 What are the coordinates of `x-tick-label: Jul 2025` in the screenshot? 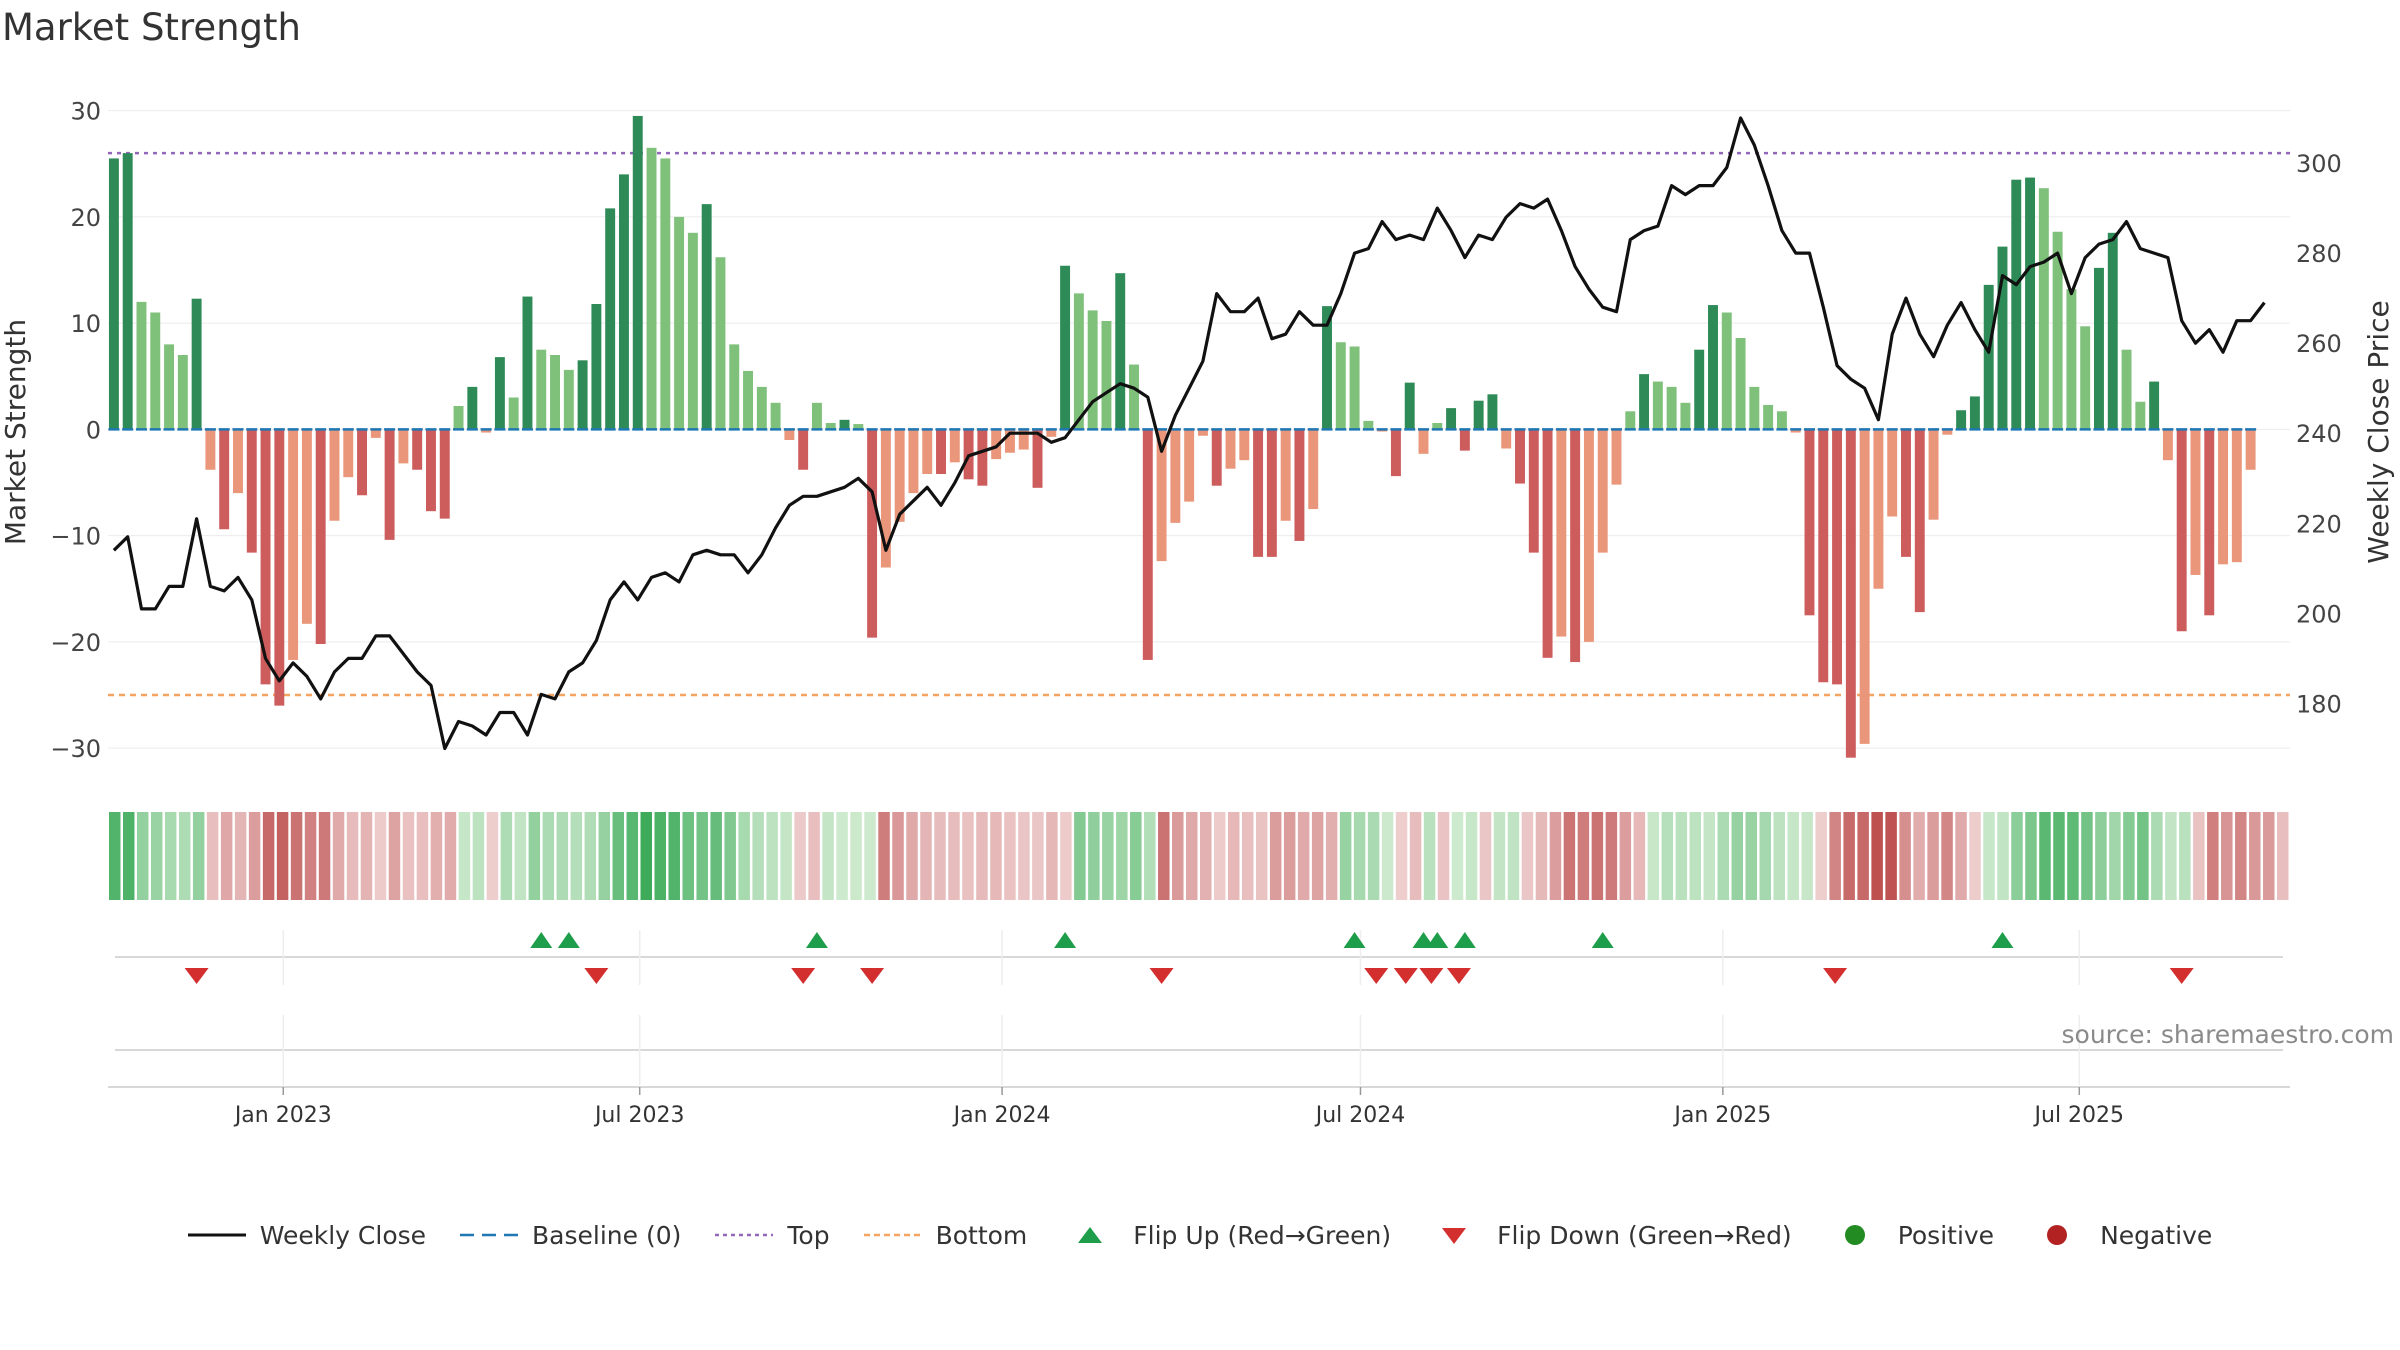 It's located at (2079, 1115).